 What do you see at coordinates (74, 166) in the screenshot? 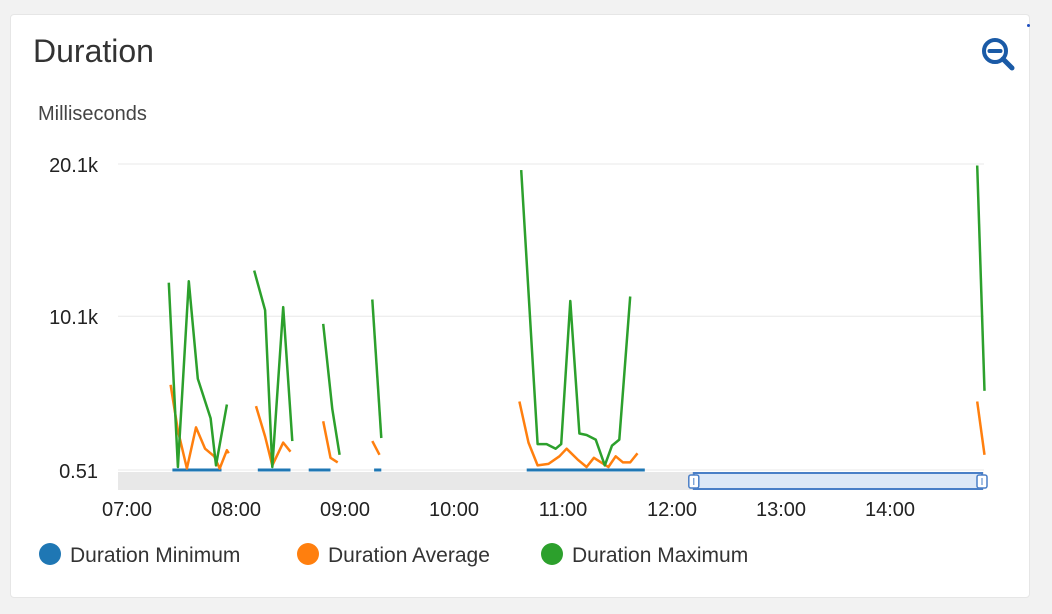
I see `y-tick-label: 20.1k` at bounding box center [74, 166].